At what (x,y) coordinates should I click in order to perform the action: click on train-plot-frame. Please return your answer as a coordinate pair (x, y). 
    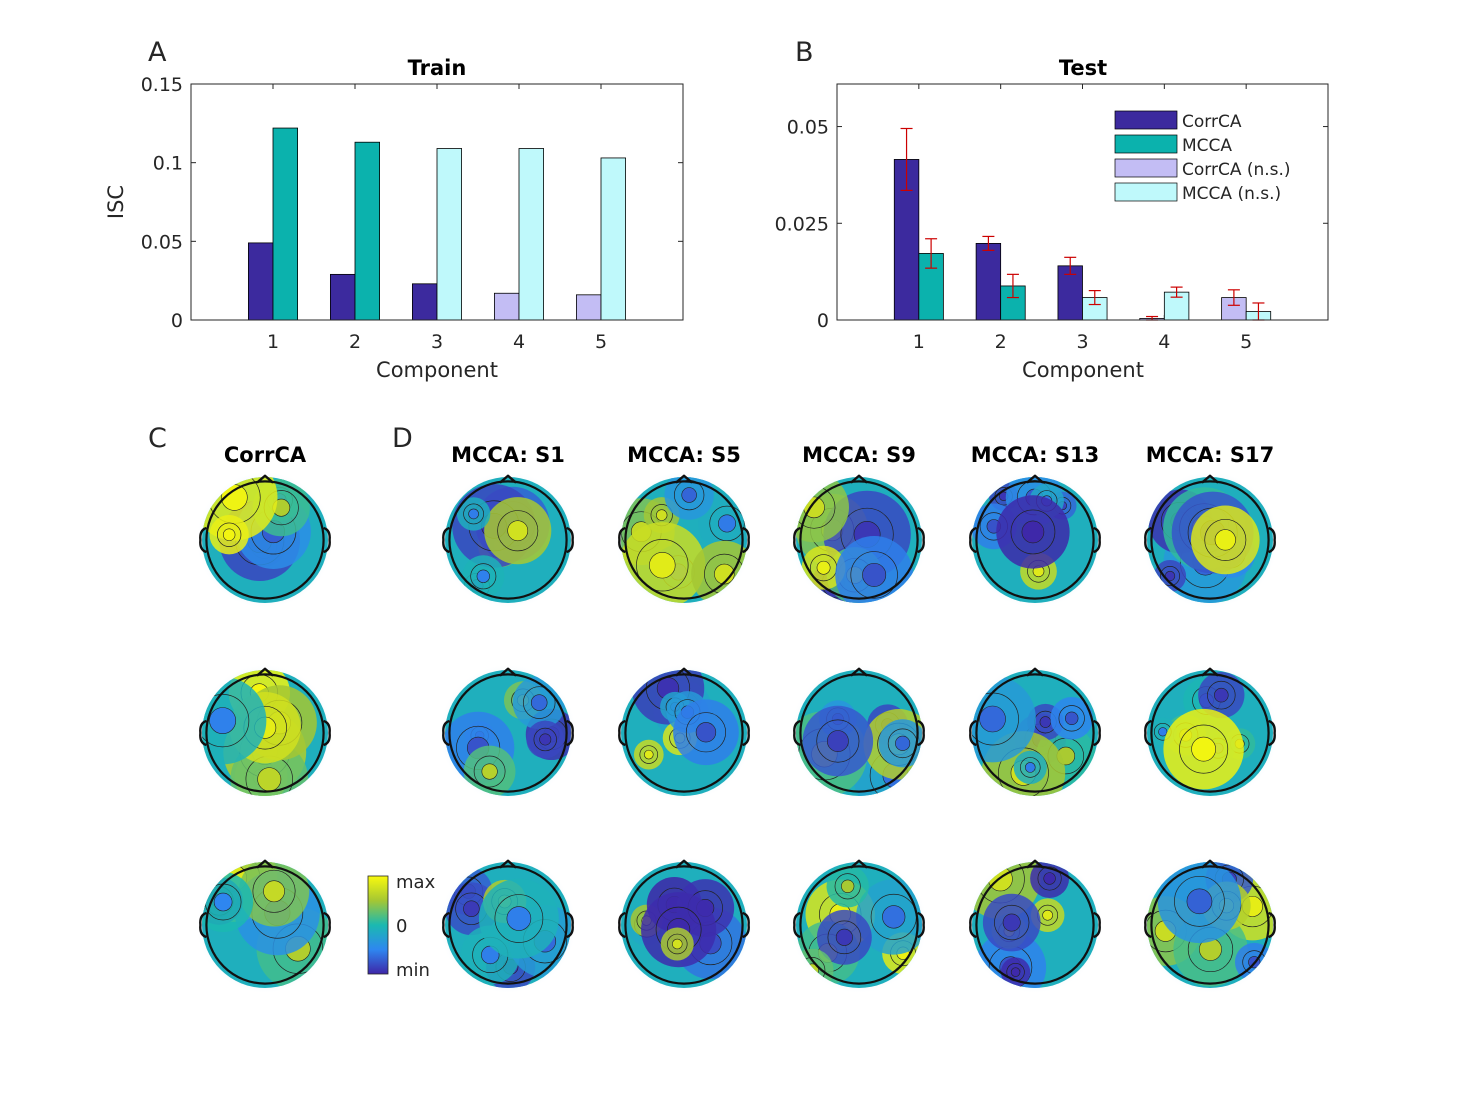
    Looking at the image, I should click on (437, 202).